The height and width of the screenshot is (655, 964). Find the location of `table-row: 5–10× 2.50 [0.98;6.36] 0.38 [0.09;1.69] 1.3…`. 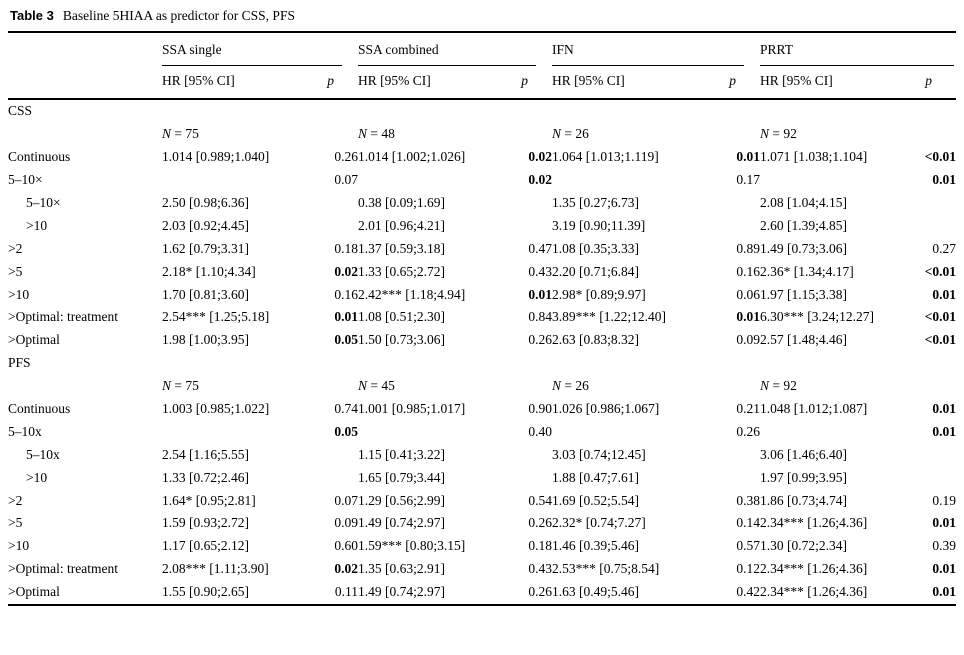

table-row: 5–10× 2.50 [0.98;6.36] 0.38 [0.09;1.69] 1.3… is located at coordinates (482, 203).